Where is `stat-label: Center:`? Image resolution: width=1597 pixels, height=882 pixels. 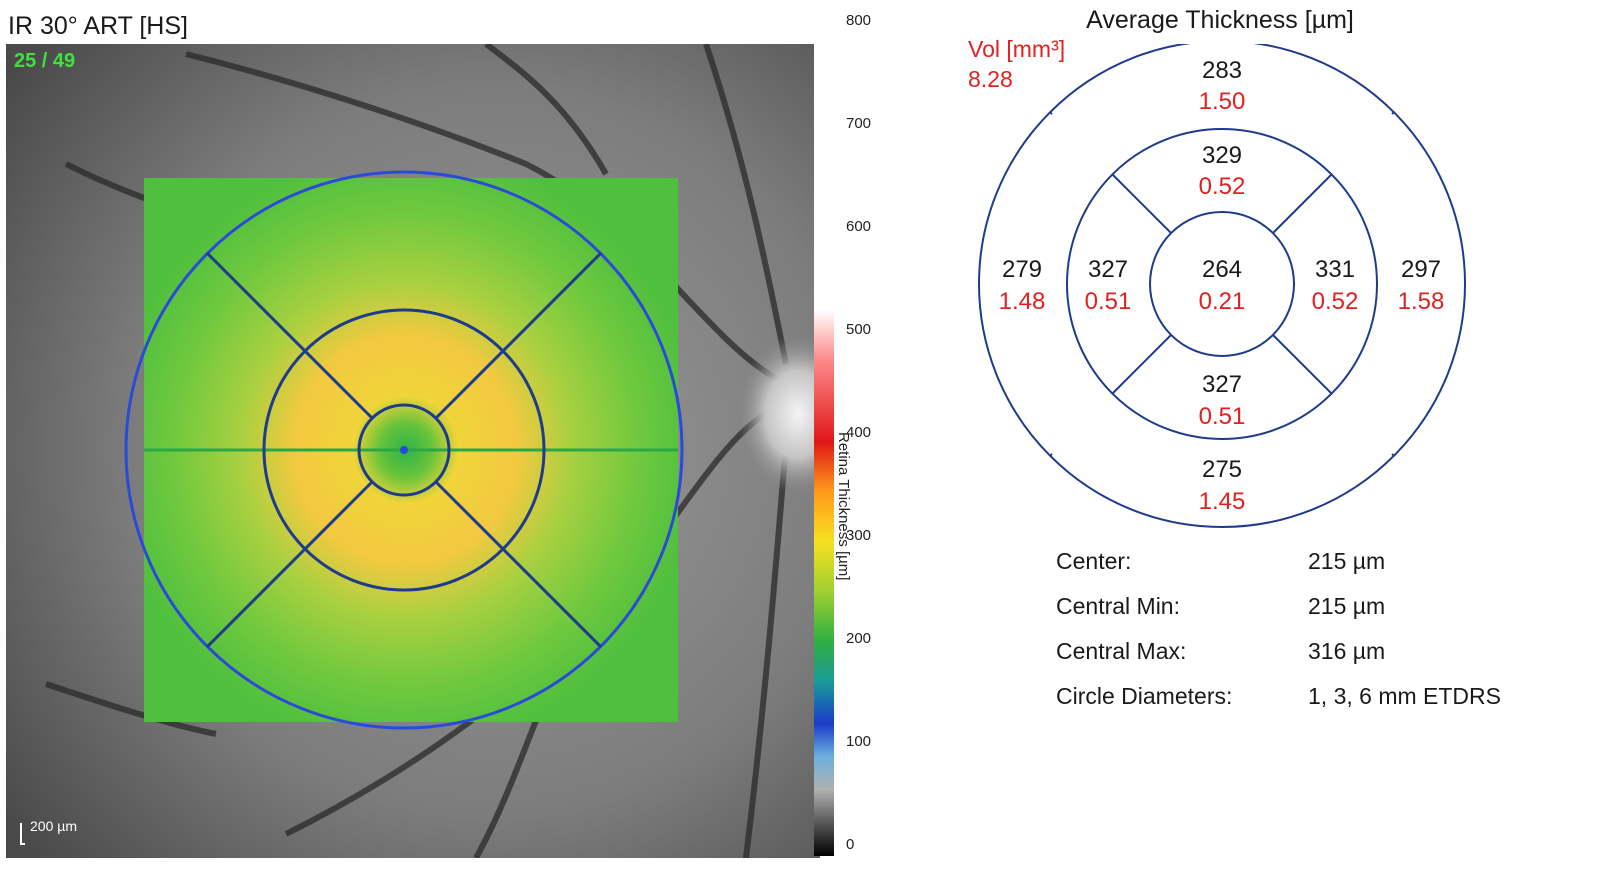 stat-label: Center: is located at coordinates (1094, 561).